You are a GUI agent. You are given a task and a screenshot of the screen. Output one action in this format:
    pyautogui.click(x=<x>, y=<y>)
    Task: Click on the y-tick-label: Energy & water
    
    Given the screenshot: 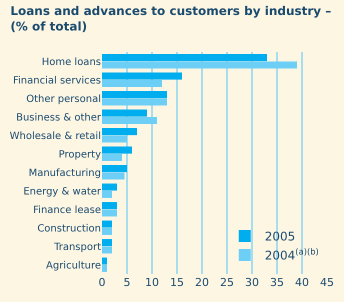 What is the action you would take?
    pyautogui.click(x=62, y=192)
    